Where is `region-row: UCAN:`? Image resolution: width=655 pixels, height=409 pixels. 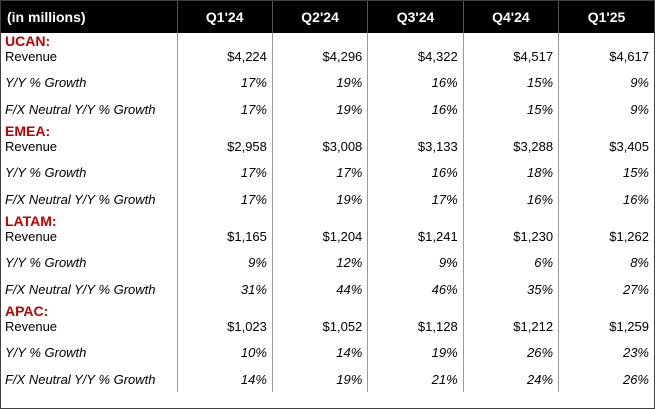
region-row: UCAN: is located at coordinates (327, 41).